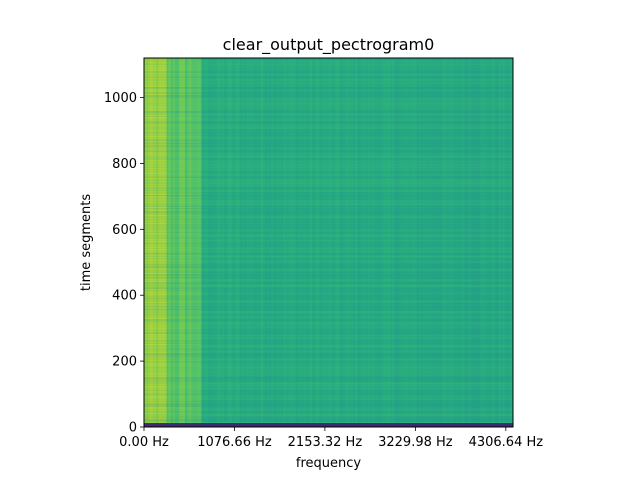 The height and width of the screenshot is (480, 640). Describe the element at coordinates (329, 463) in the screenshot. I see `x-axis-label: frequency` at that location.